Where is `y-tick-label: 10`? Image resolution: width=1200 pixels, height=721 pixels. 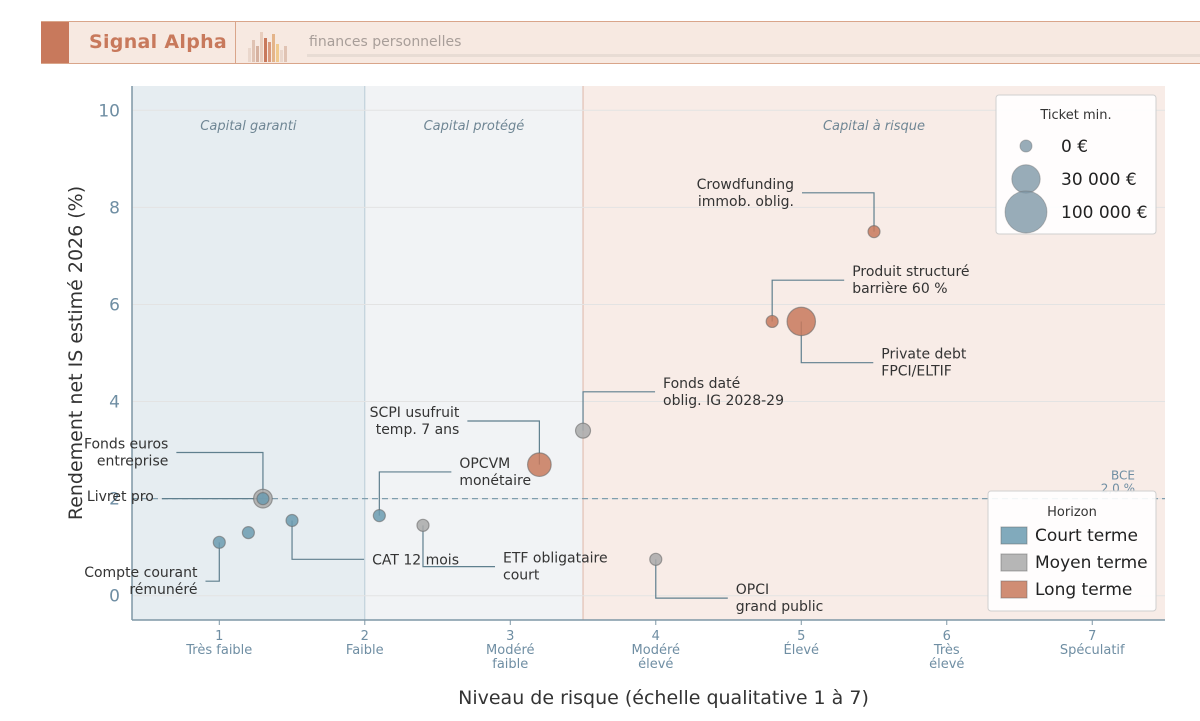
y-tick-label: 10 is located at coordinates (109, 111).